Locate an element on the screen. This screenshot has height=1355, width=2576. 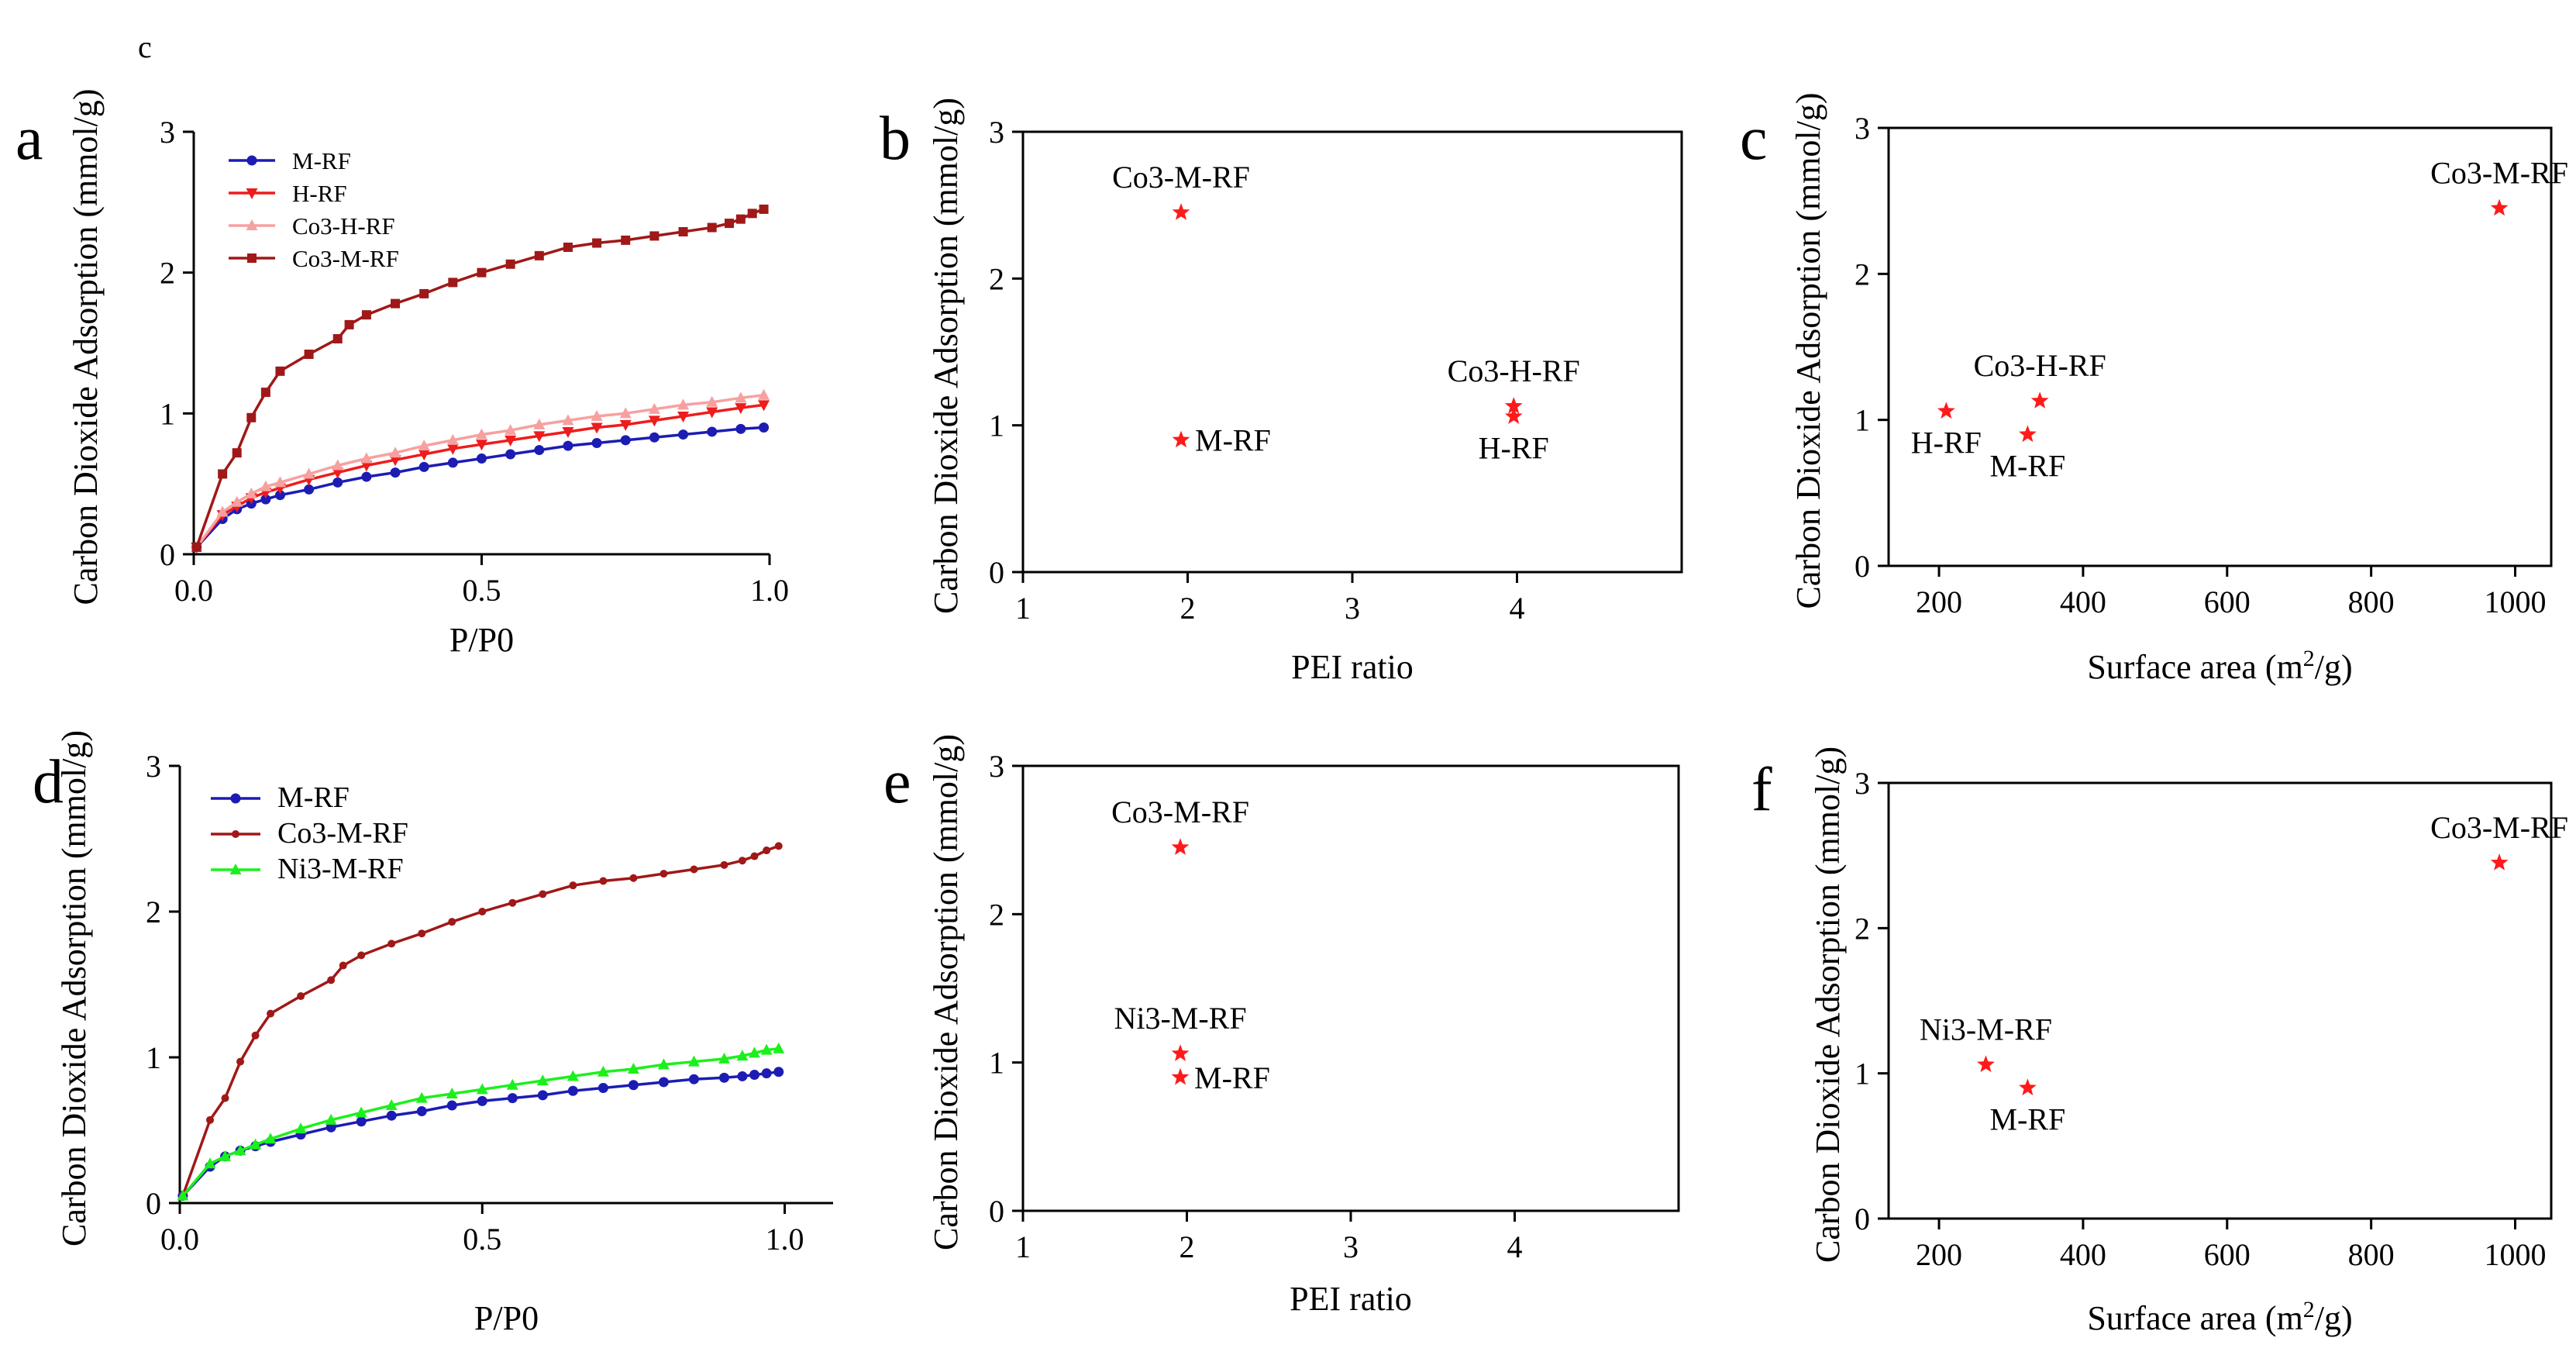
y-tick-label: 3 is located at coordinates (167, 132).